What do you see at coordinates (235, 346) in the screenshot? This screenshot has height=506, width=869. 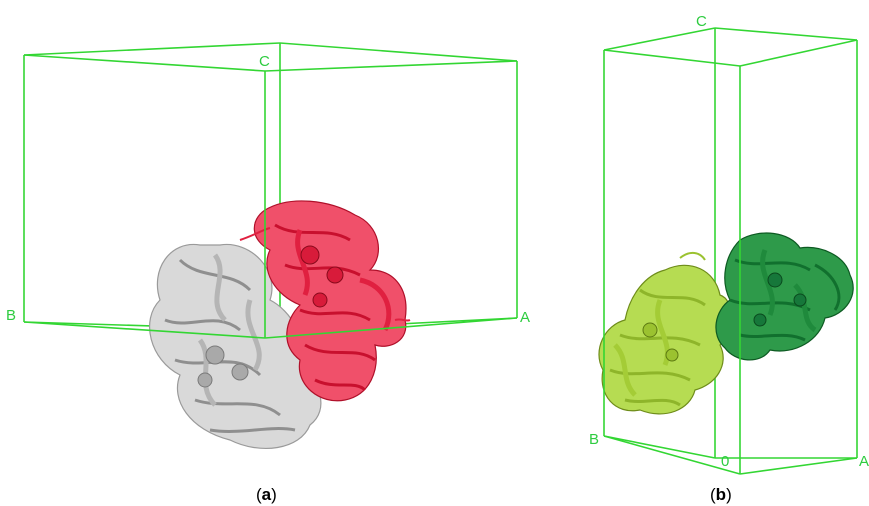 I see `protein-molecule-grey` at bounding box center [235, 346].